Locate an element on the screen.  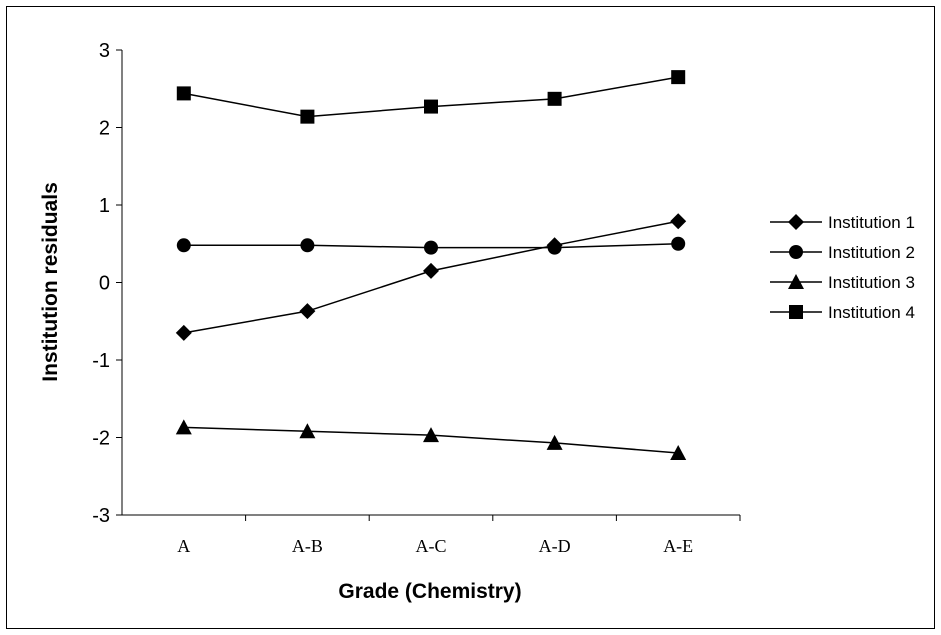
legend-label: Institution 2 is located at coordinates (871, 252).